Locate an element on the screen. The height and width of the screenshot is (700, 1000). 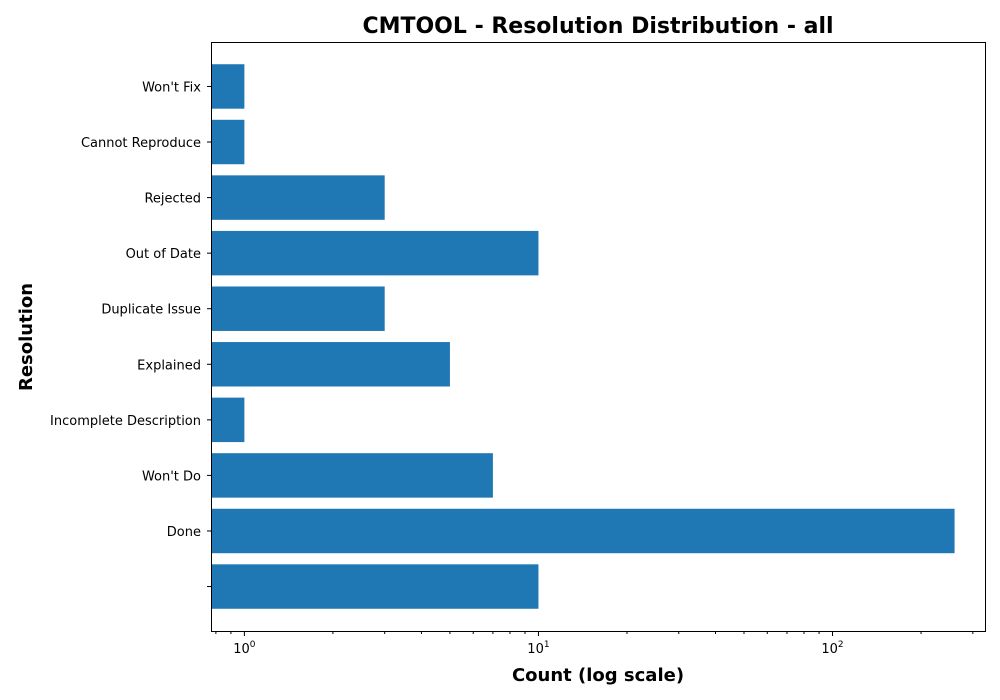
chart-title: CMTOOL - Resolution Distribution - all is located at coordinates (597, 26).